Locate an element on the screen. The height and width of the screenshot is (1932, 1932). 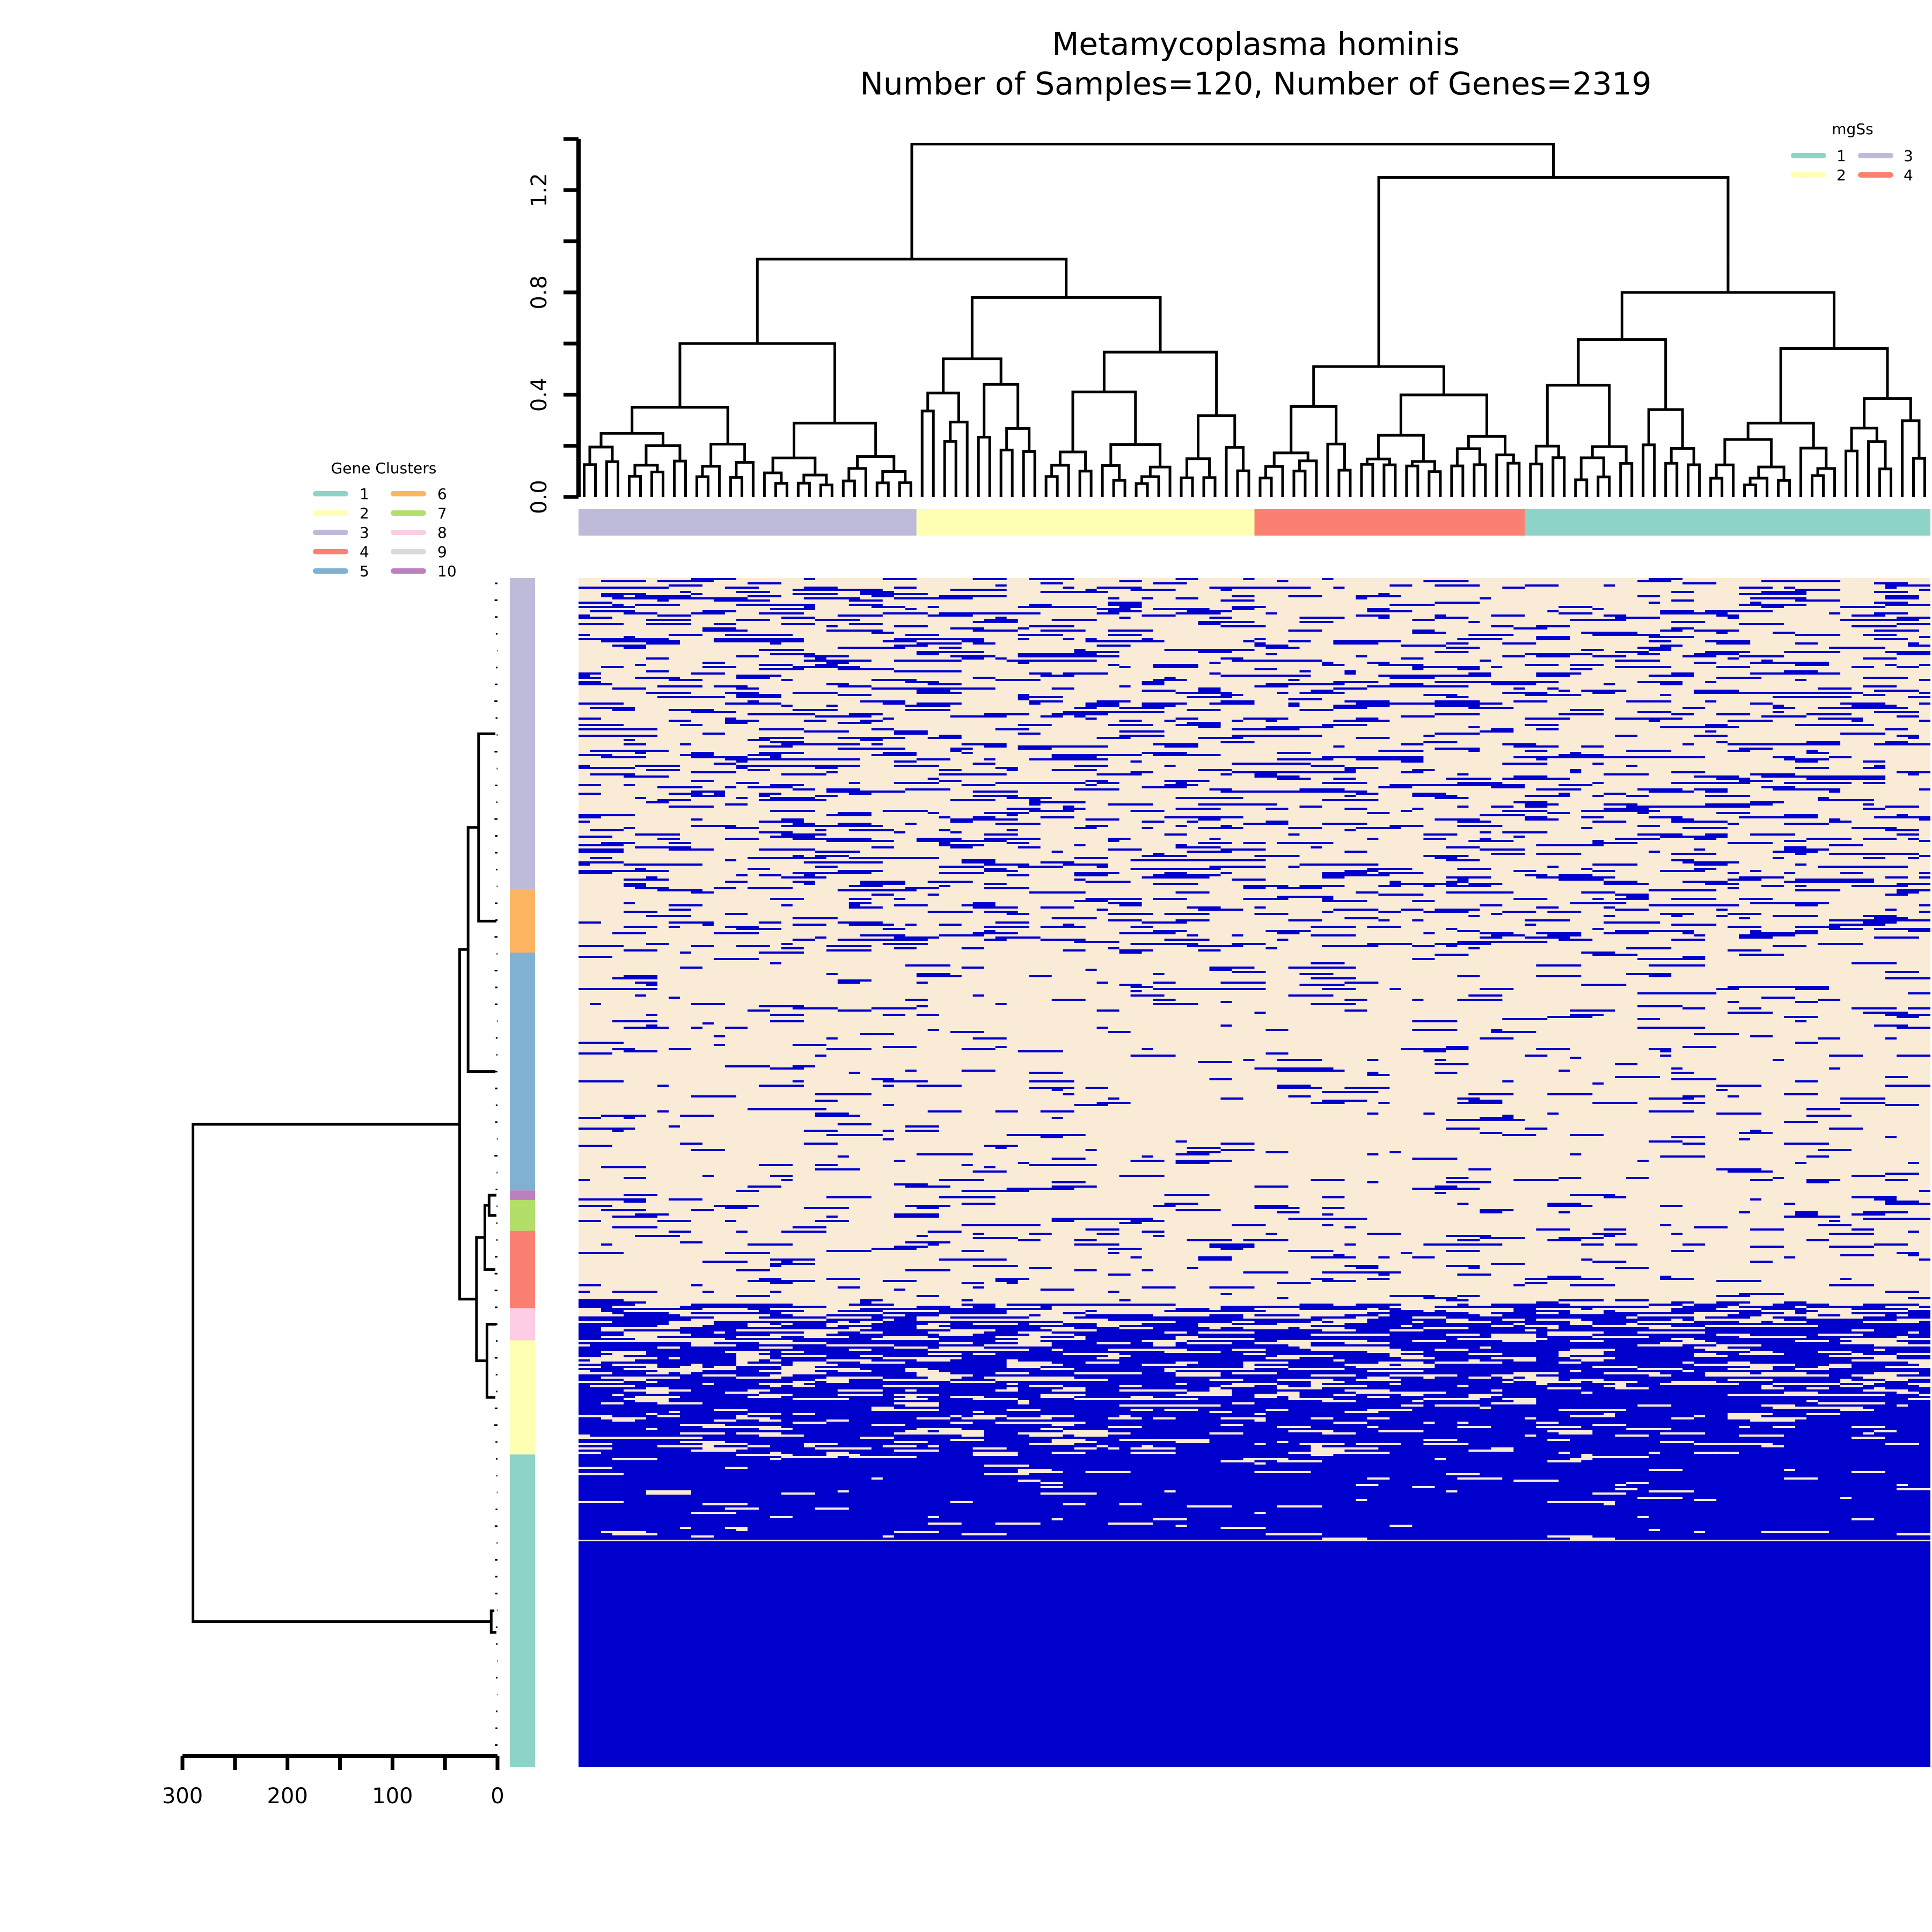
mgss-label: 1 is located at coordinates (1841, 156).